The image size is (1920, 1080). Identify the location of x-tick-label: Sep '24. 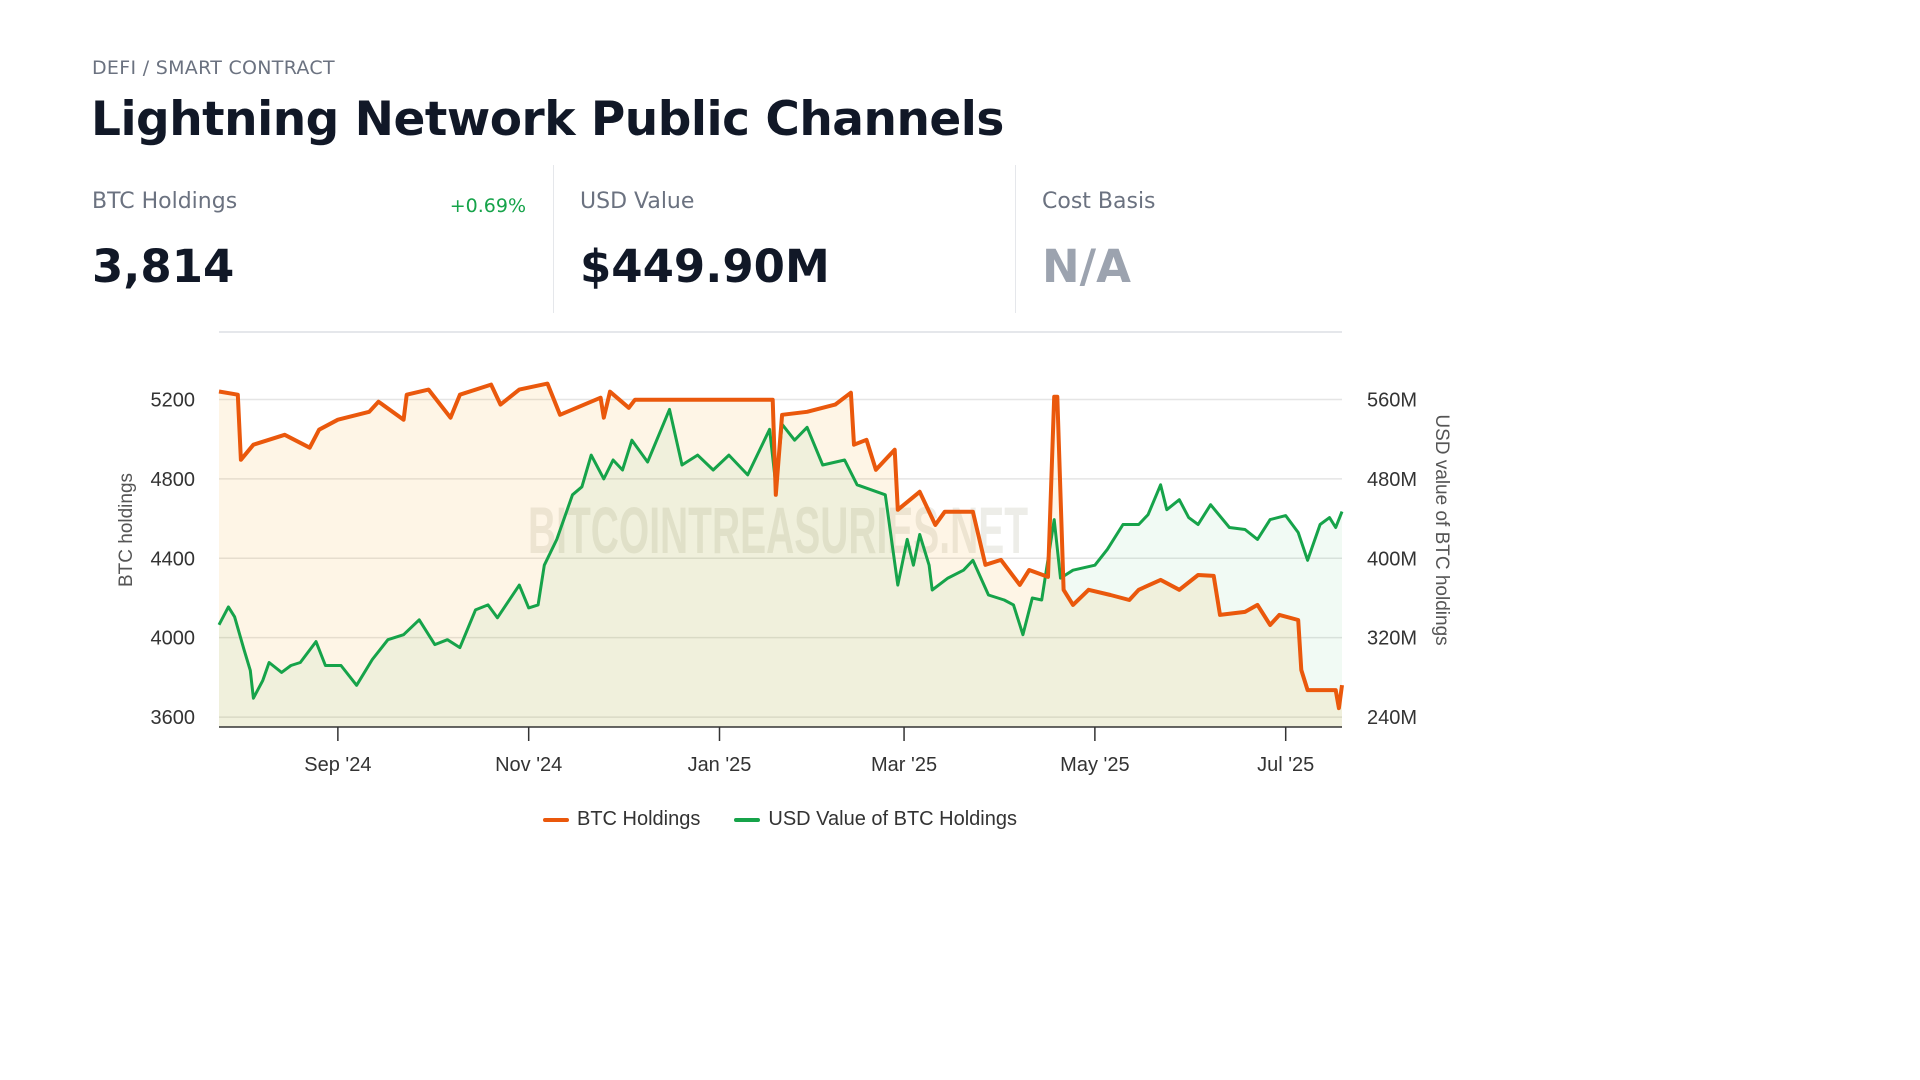
(337, 765).